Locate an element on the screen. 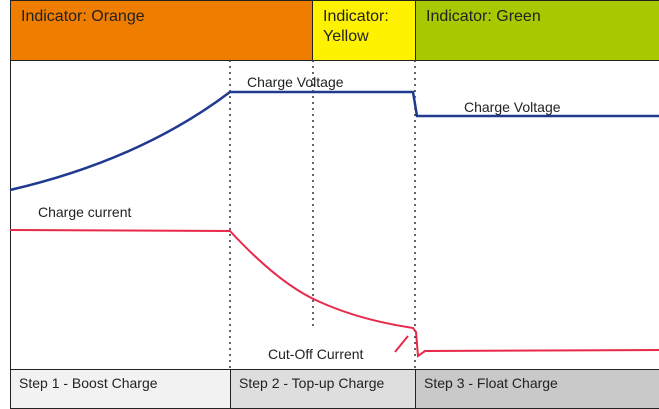  step-label: Step 1 - Boost Charge is located at coordinates (120, 389).